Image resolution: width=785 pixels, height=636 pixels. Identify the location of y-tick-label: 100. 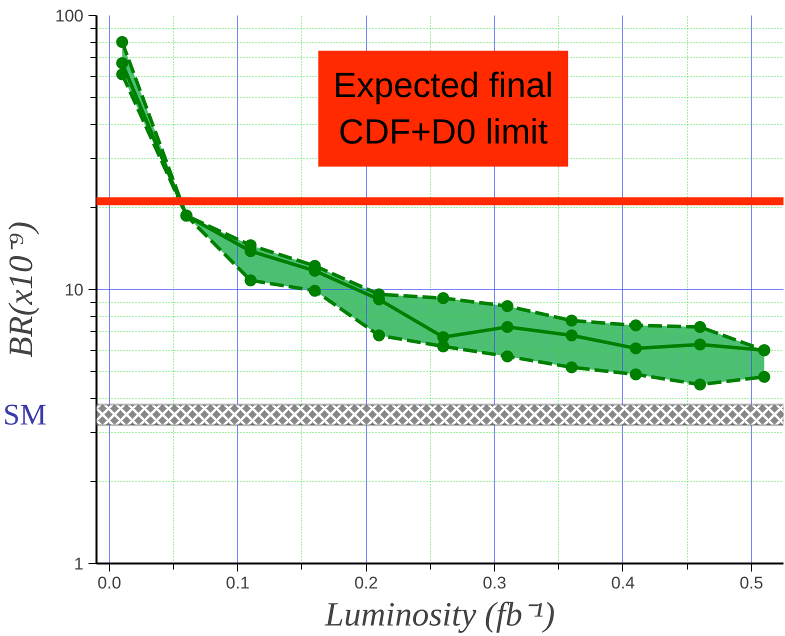
(69, 16).